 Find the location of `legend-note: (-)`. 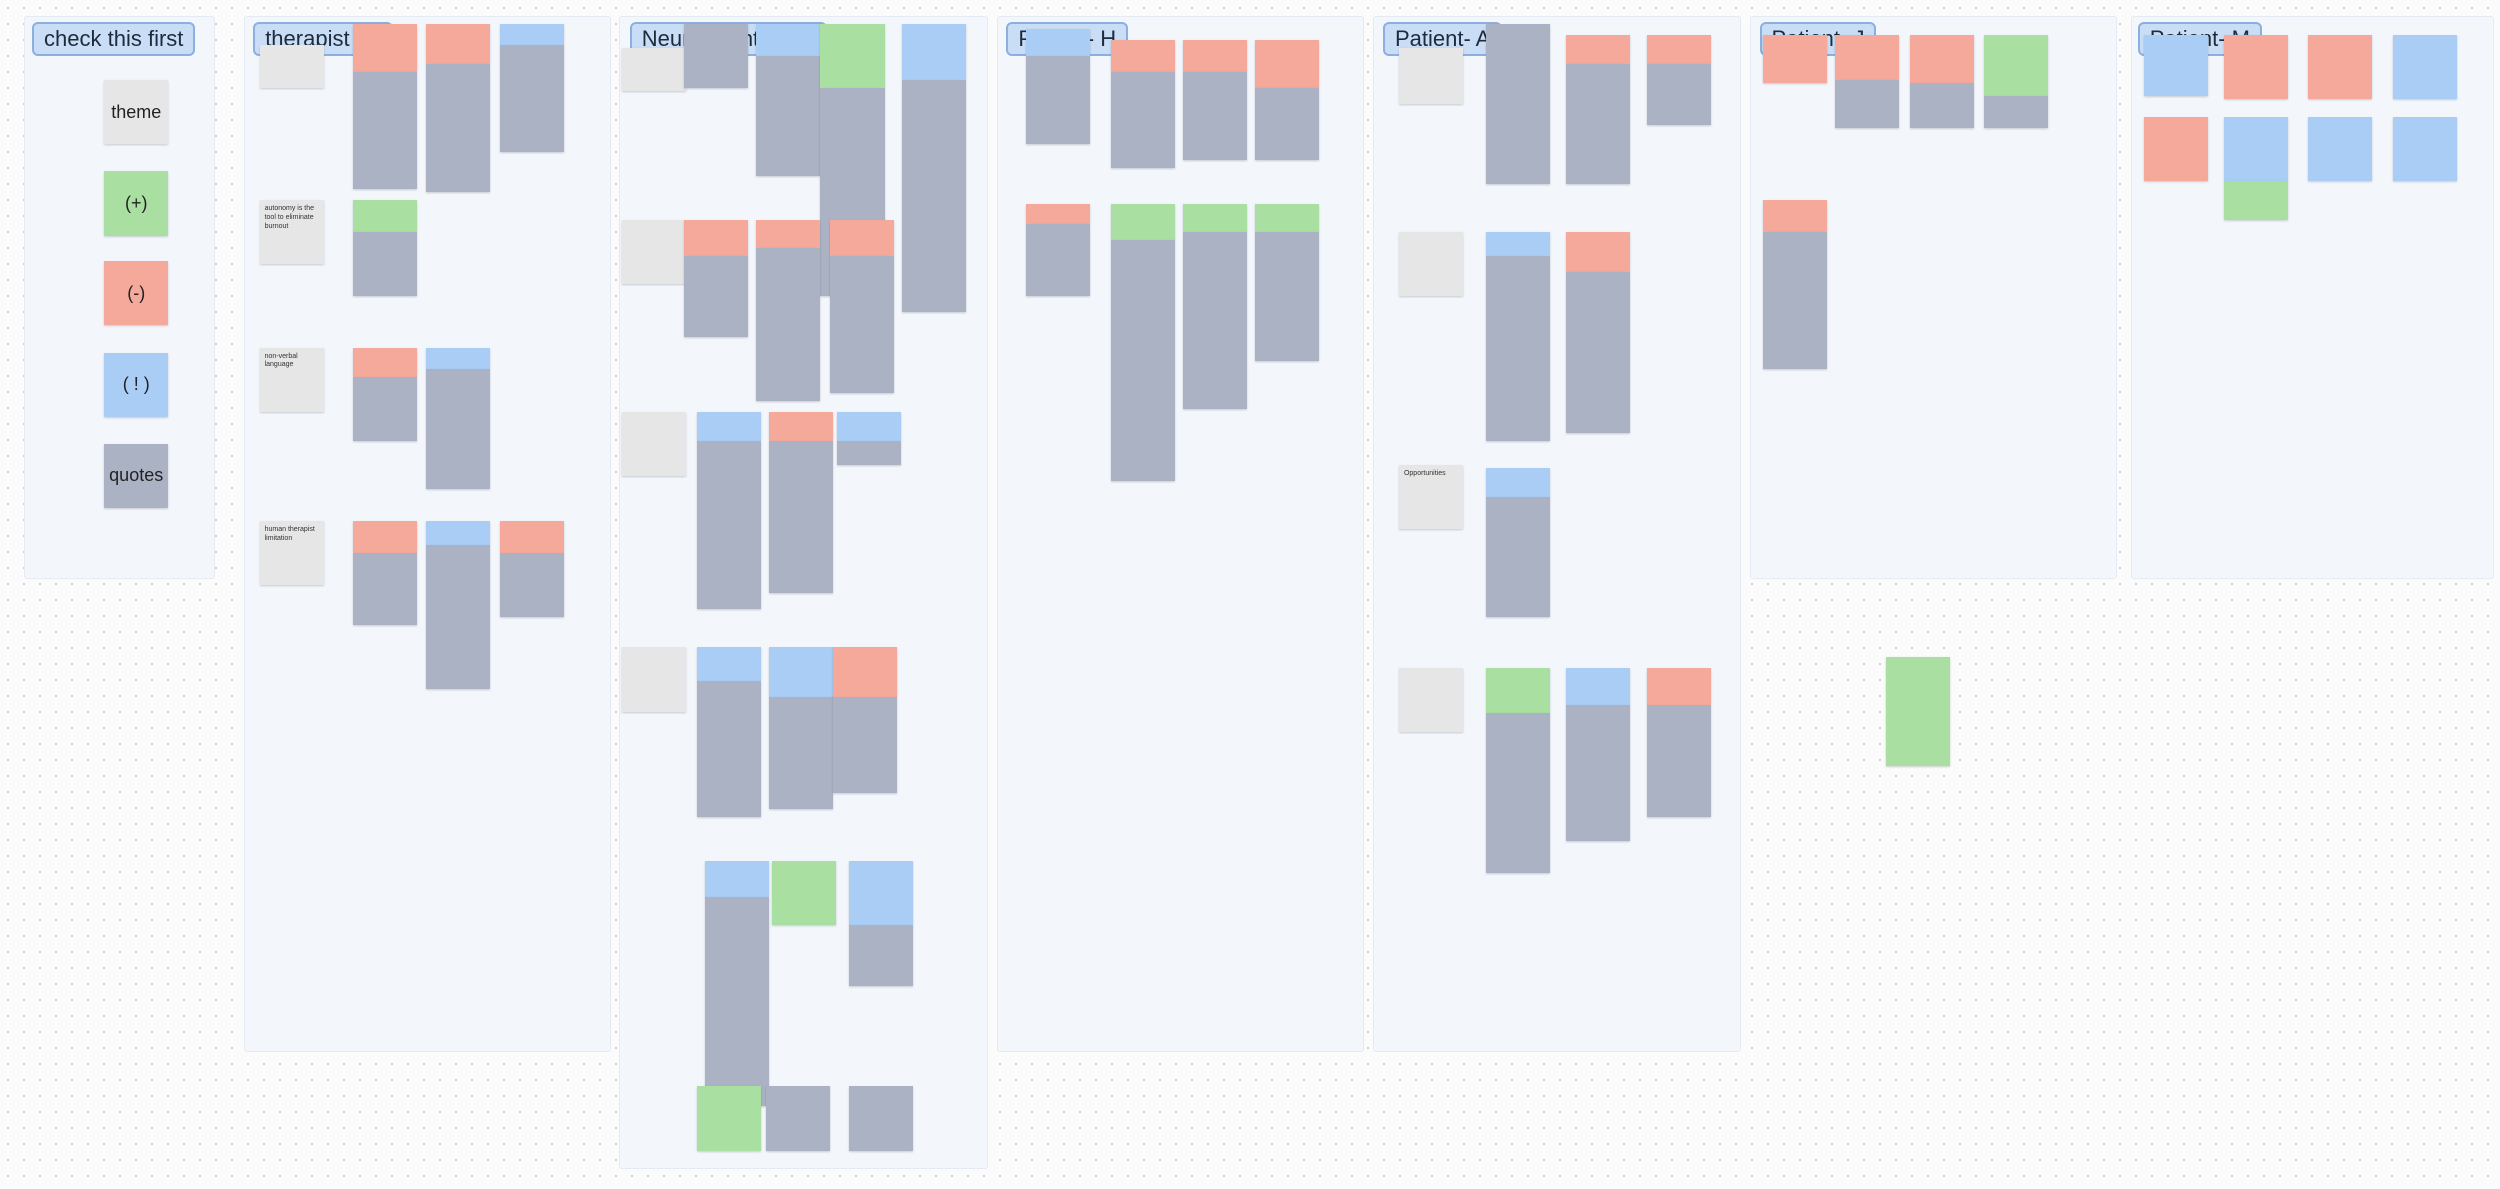

legend-note: (-) is located at coordinates (136, 293).